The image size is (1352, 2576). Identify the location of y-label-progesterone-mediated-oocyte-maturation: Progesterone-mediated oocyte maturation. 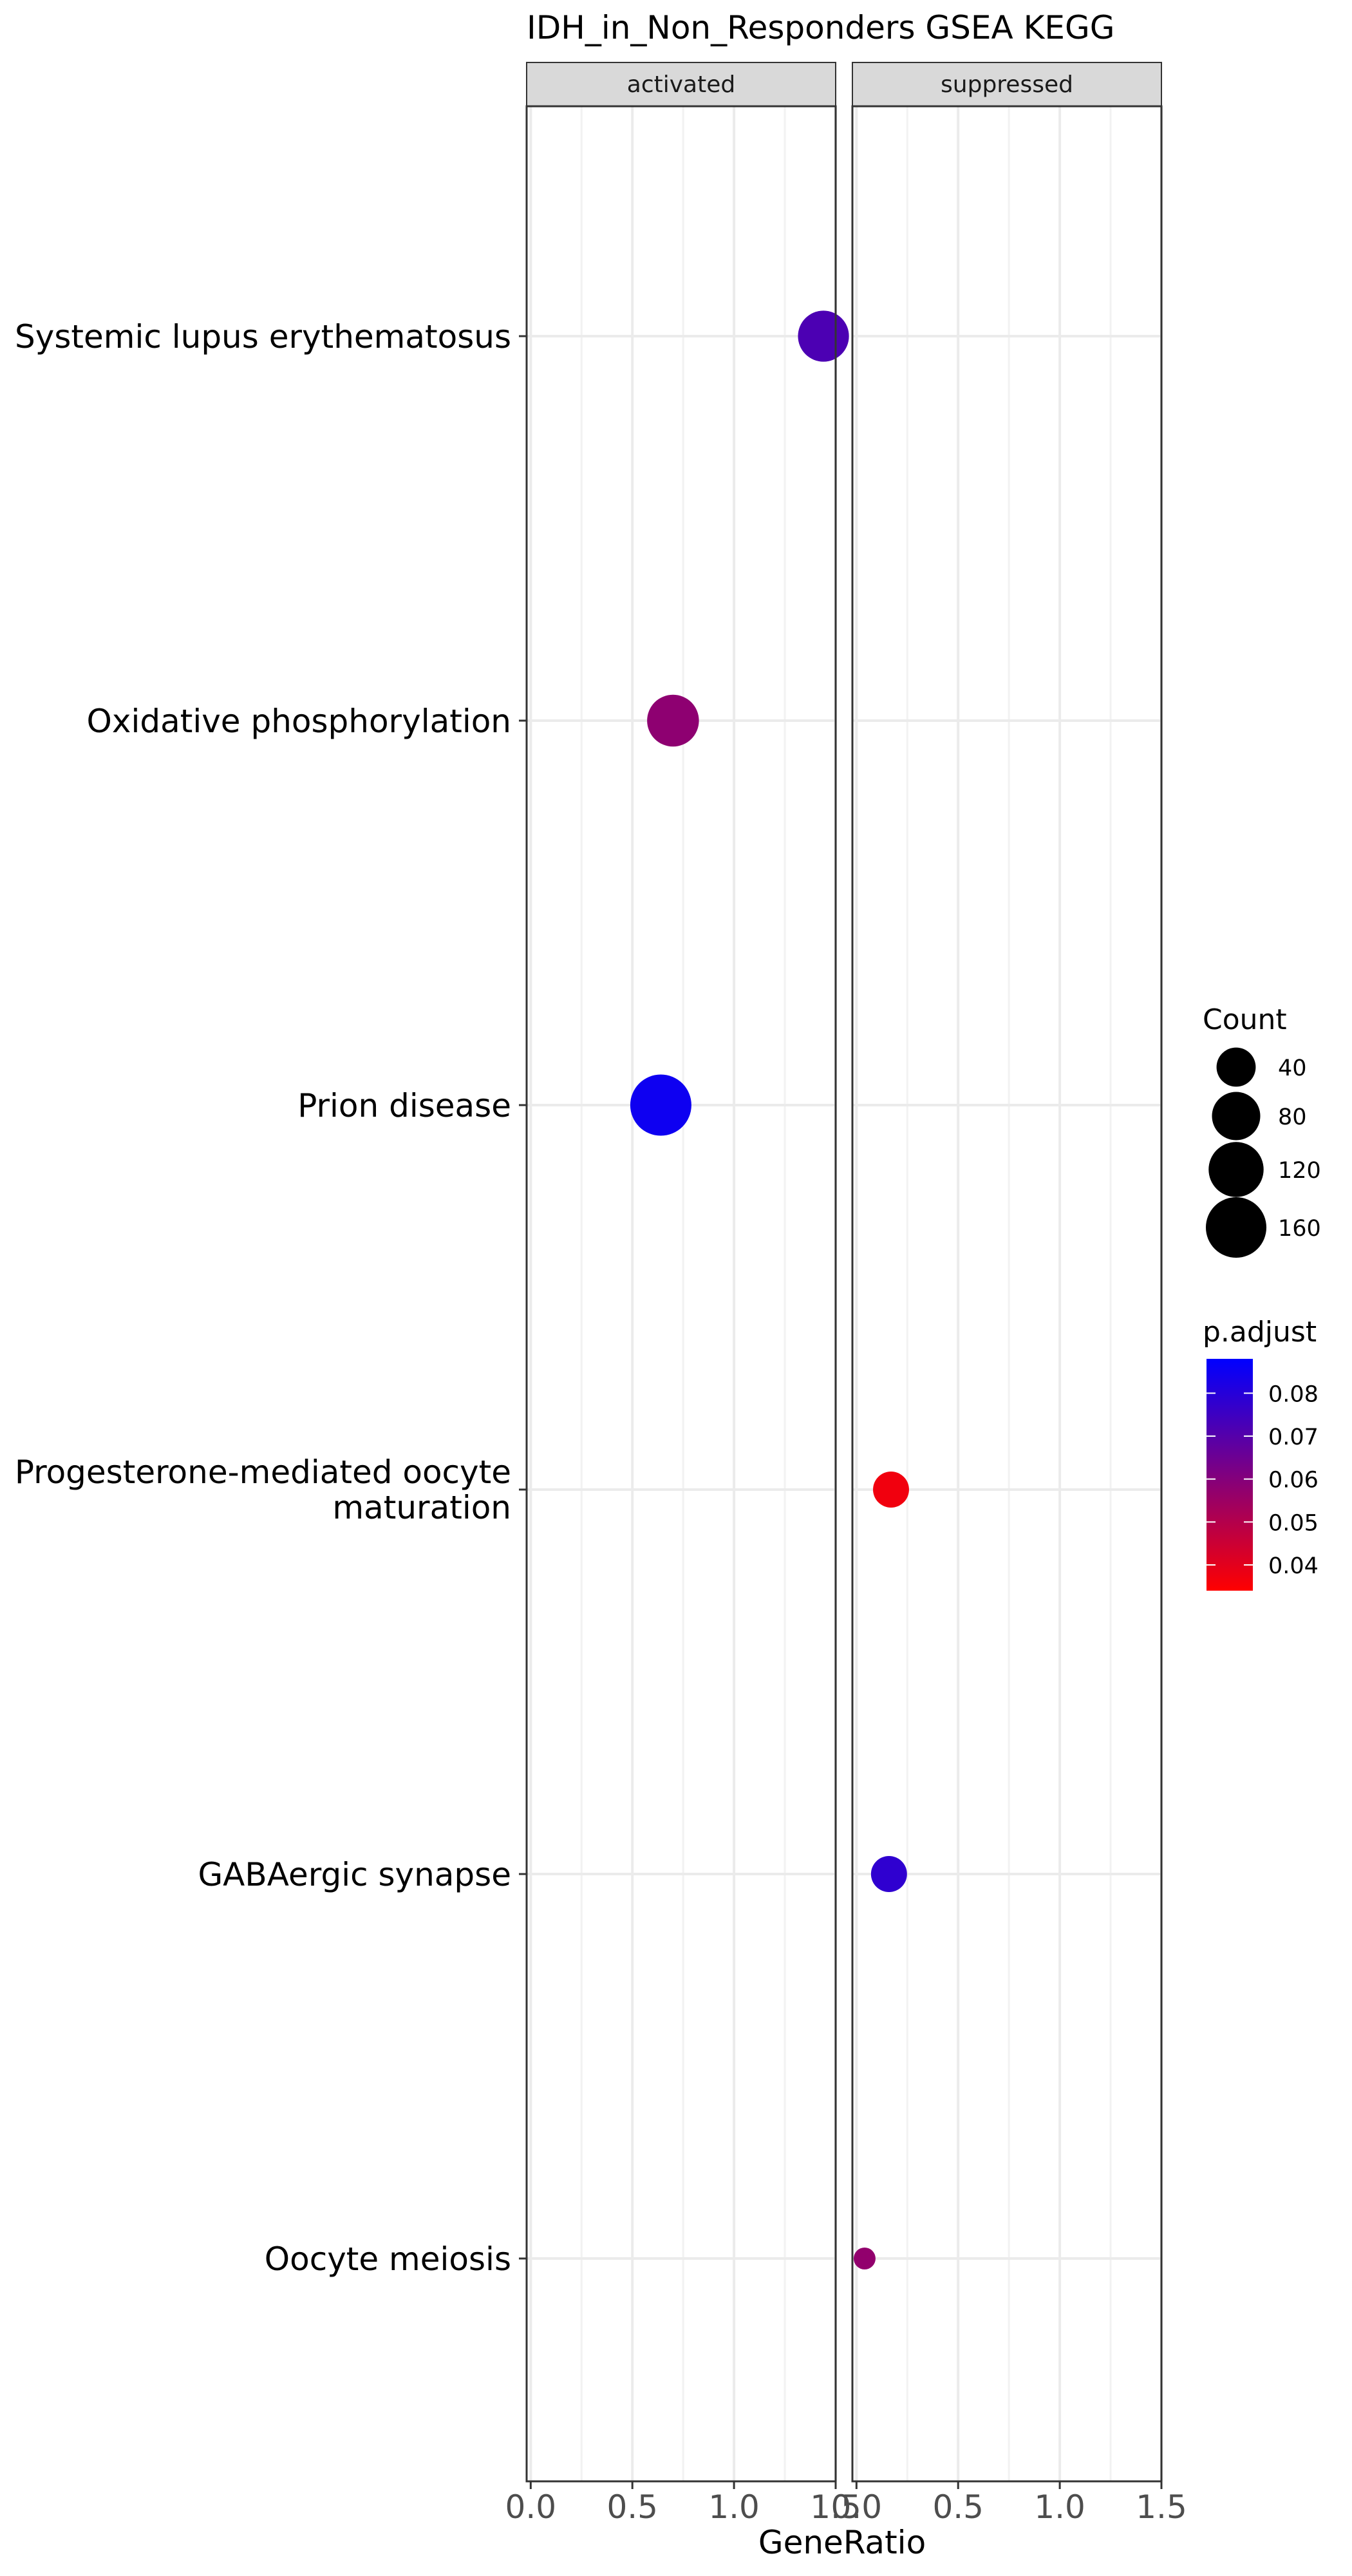
(263, 1490).